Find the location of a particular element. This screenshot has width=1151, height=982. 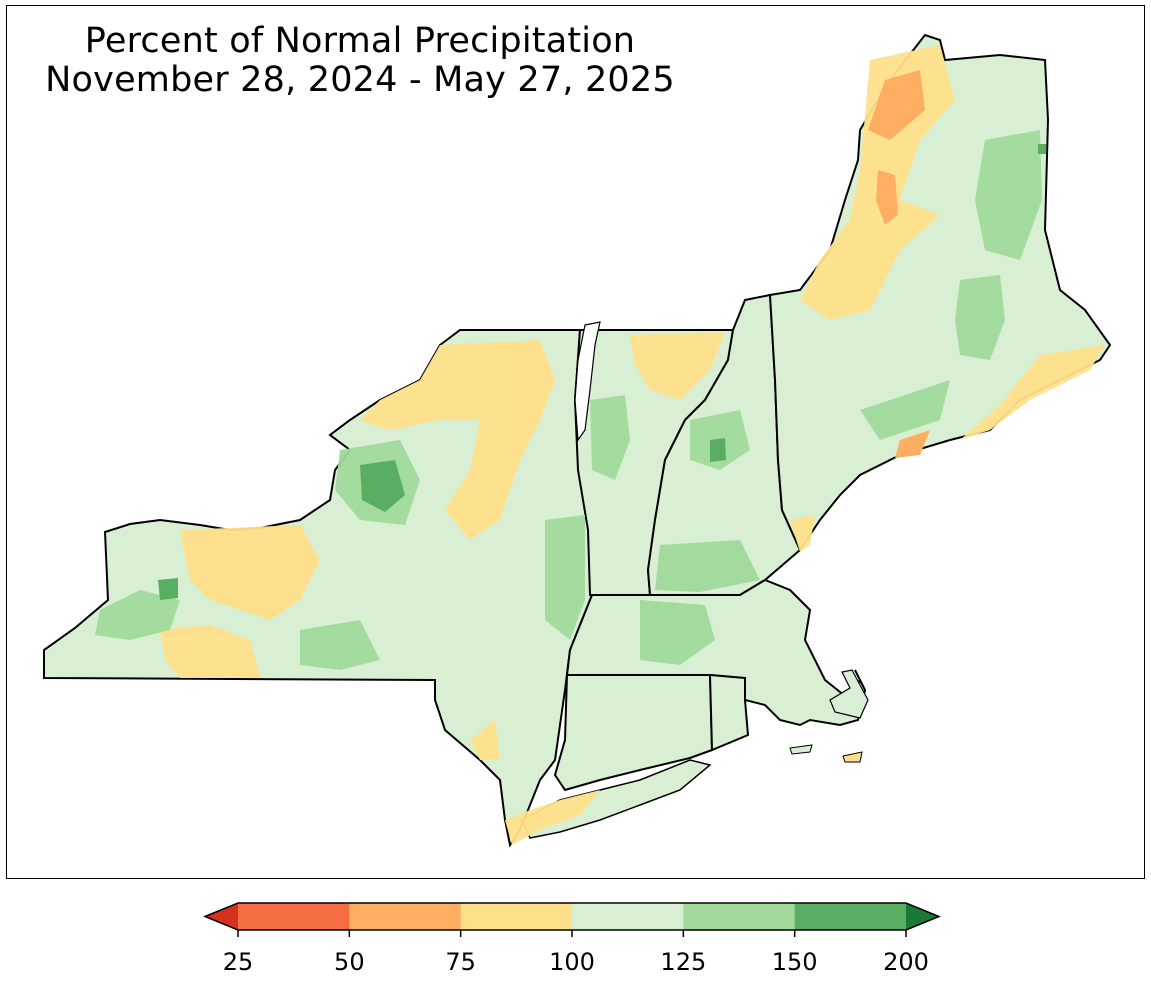

colorbar-tick-label: 200 is located at coordinates (906, 962).